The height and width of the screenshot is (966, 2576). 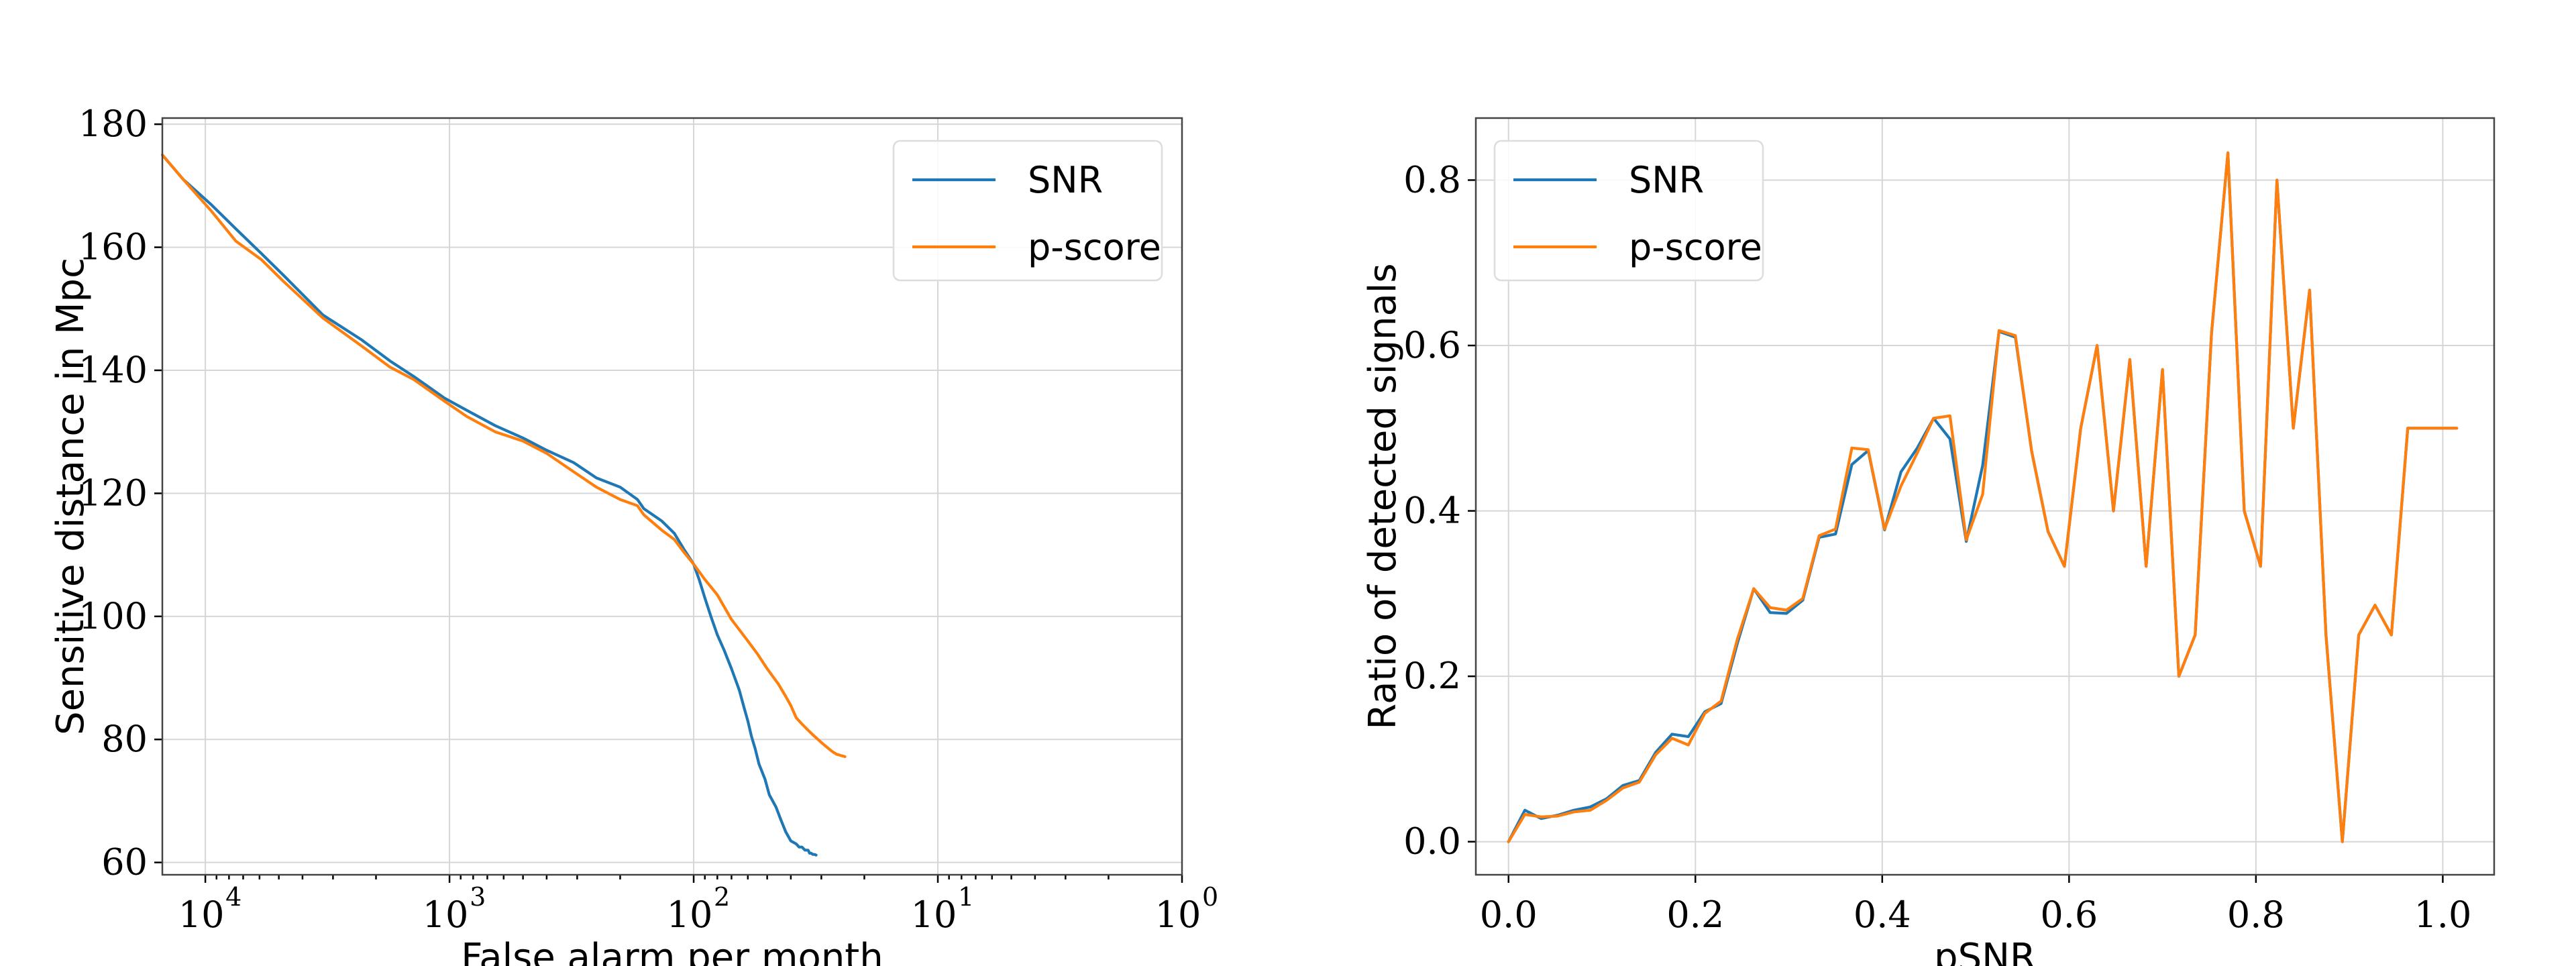 I want to click on y-tick-label: 80, so click(x=124, y=739).